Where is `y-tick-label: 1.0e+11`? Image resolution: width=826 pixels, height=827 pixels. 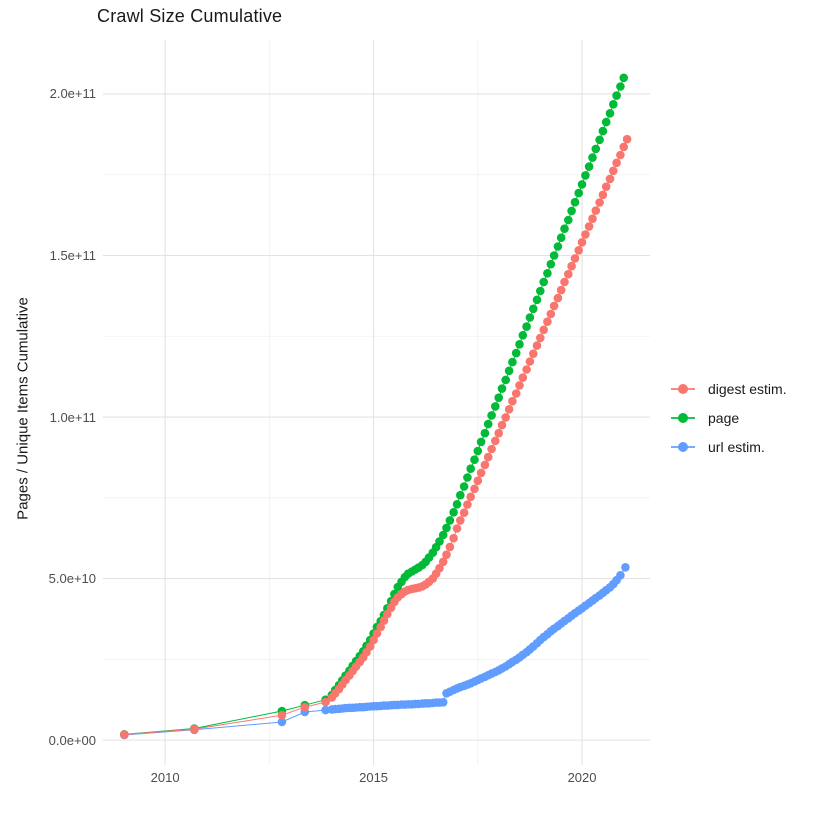 y-tick-label: 1.0e+11 is located at coordinates (72, 417).